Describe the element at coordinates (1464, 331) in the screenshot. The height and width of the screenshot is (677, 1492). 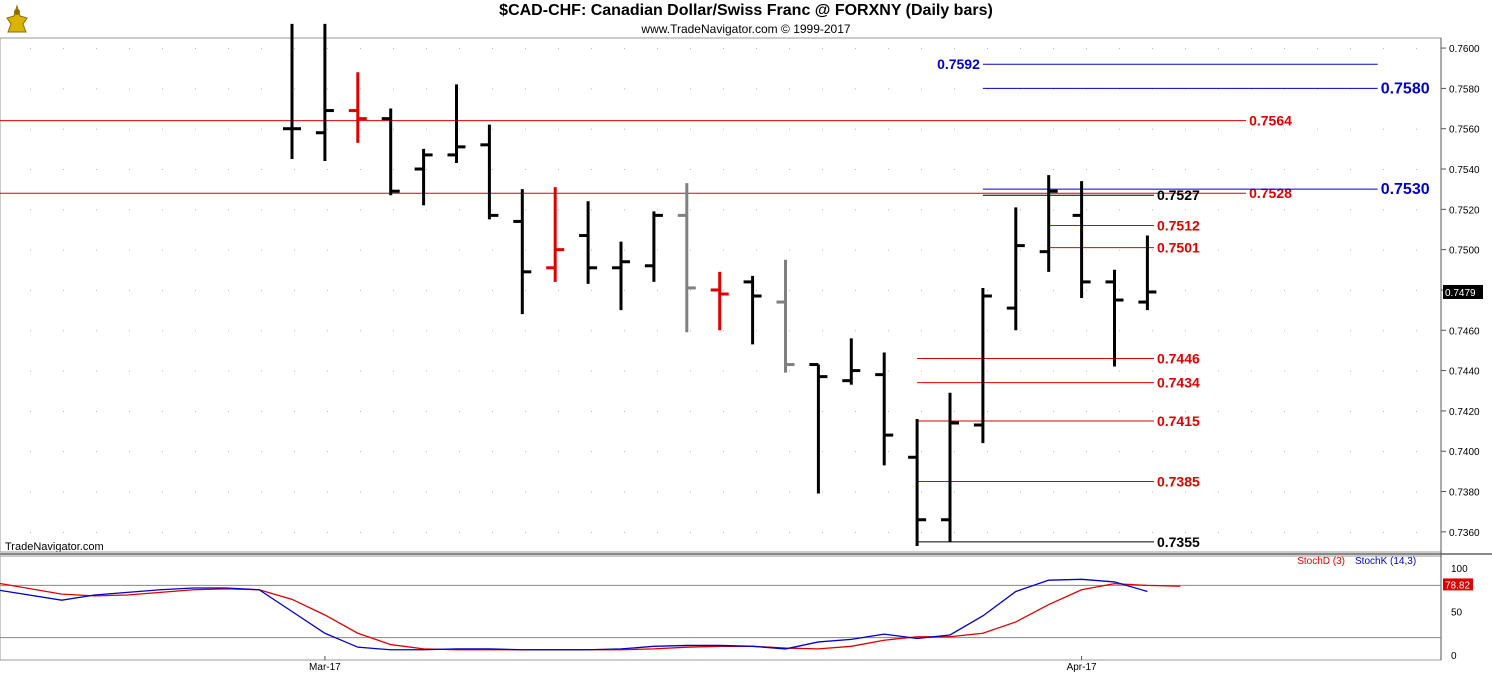
I see `y-tick-label: 0.7460` at that location.